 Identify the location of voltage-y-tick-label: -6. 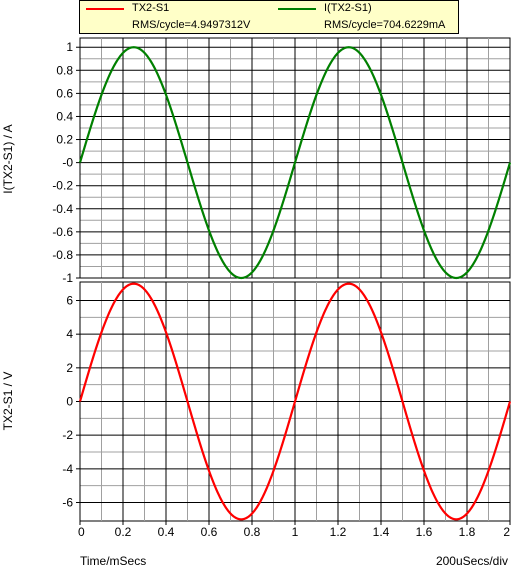
(67, 502).